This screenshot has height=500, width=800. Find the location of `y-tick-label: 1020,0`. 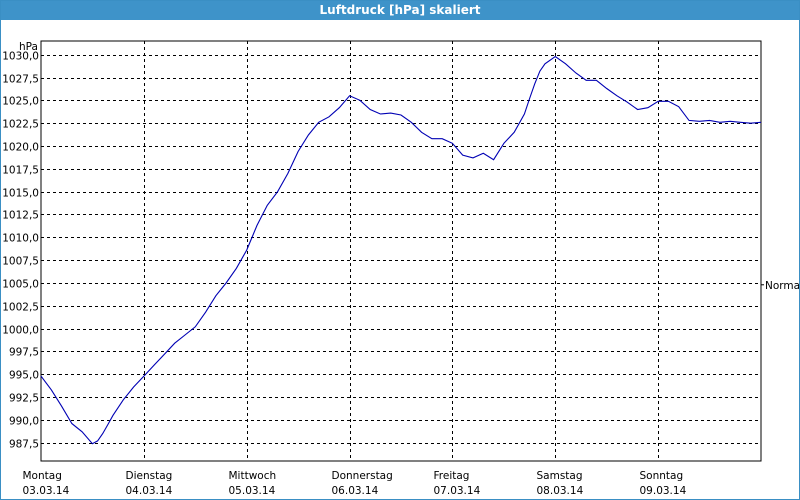

y-tick-label: 1020,0 is located at coordinates (20, 148).